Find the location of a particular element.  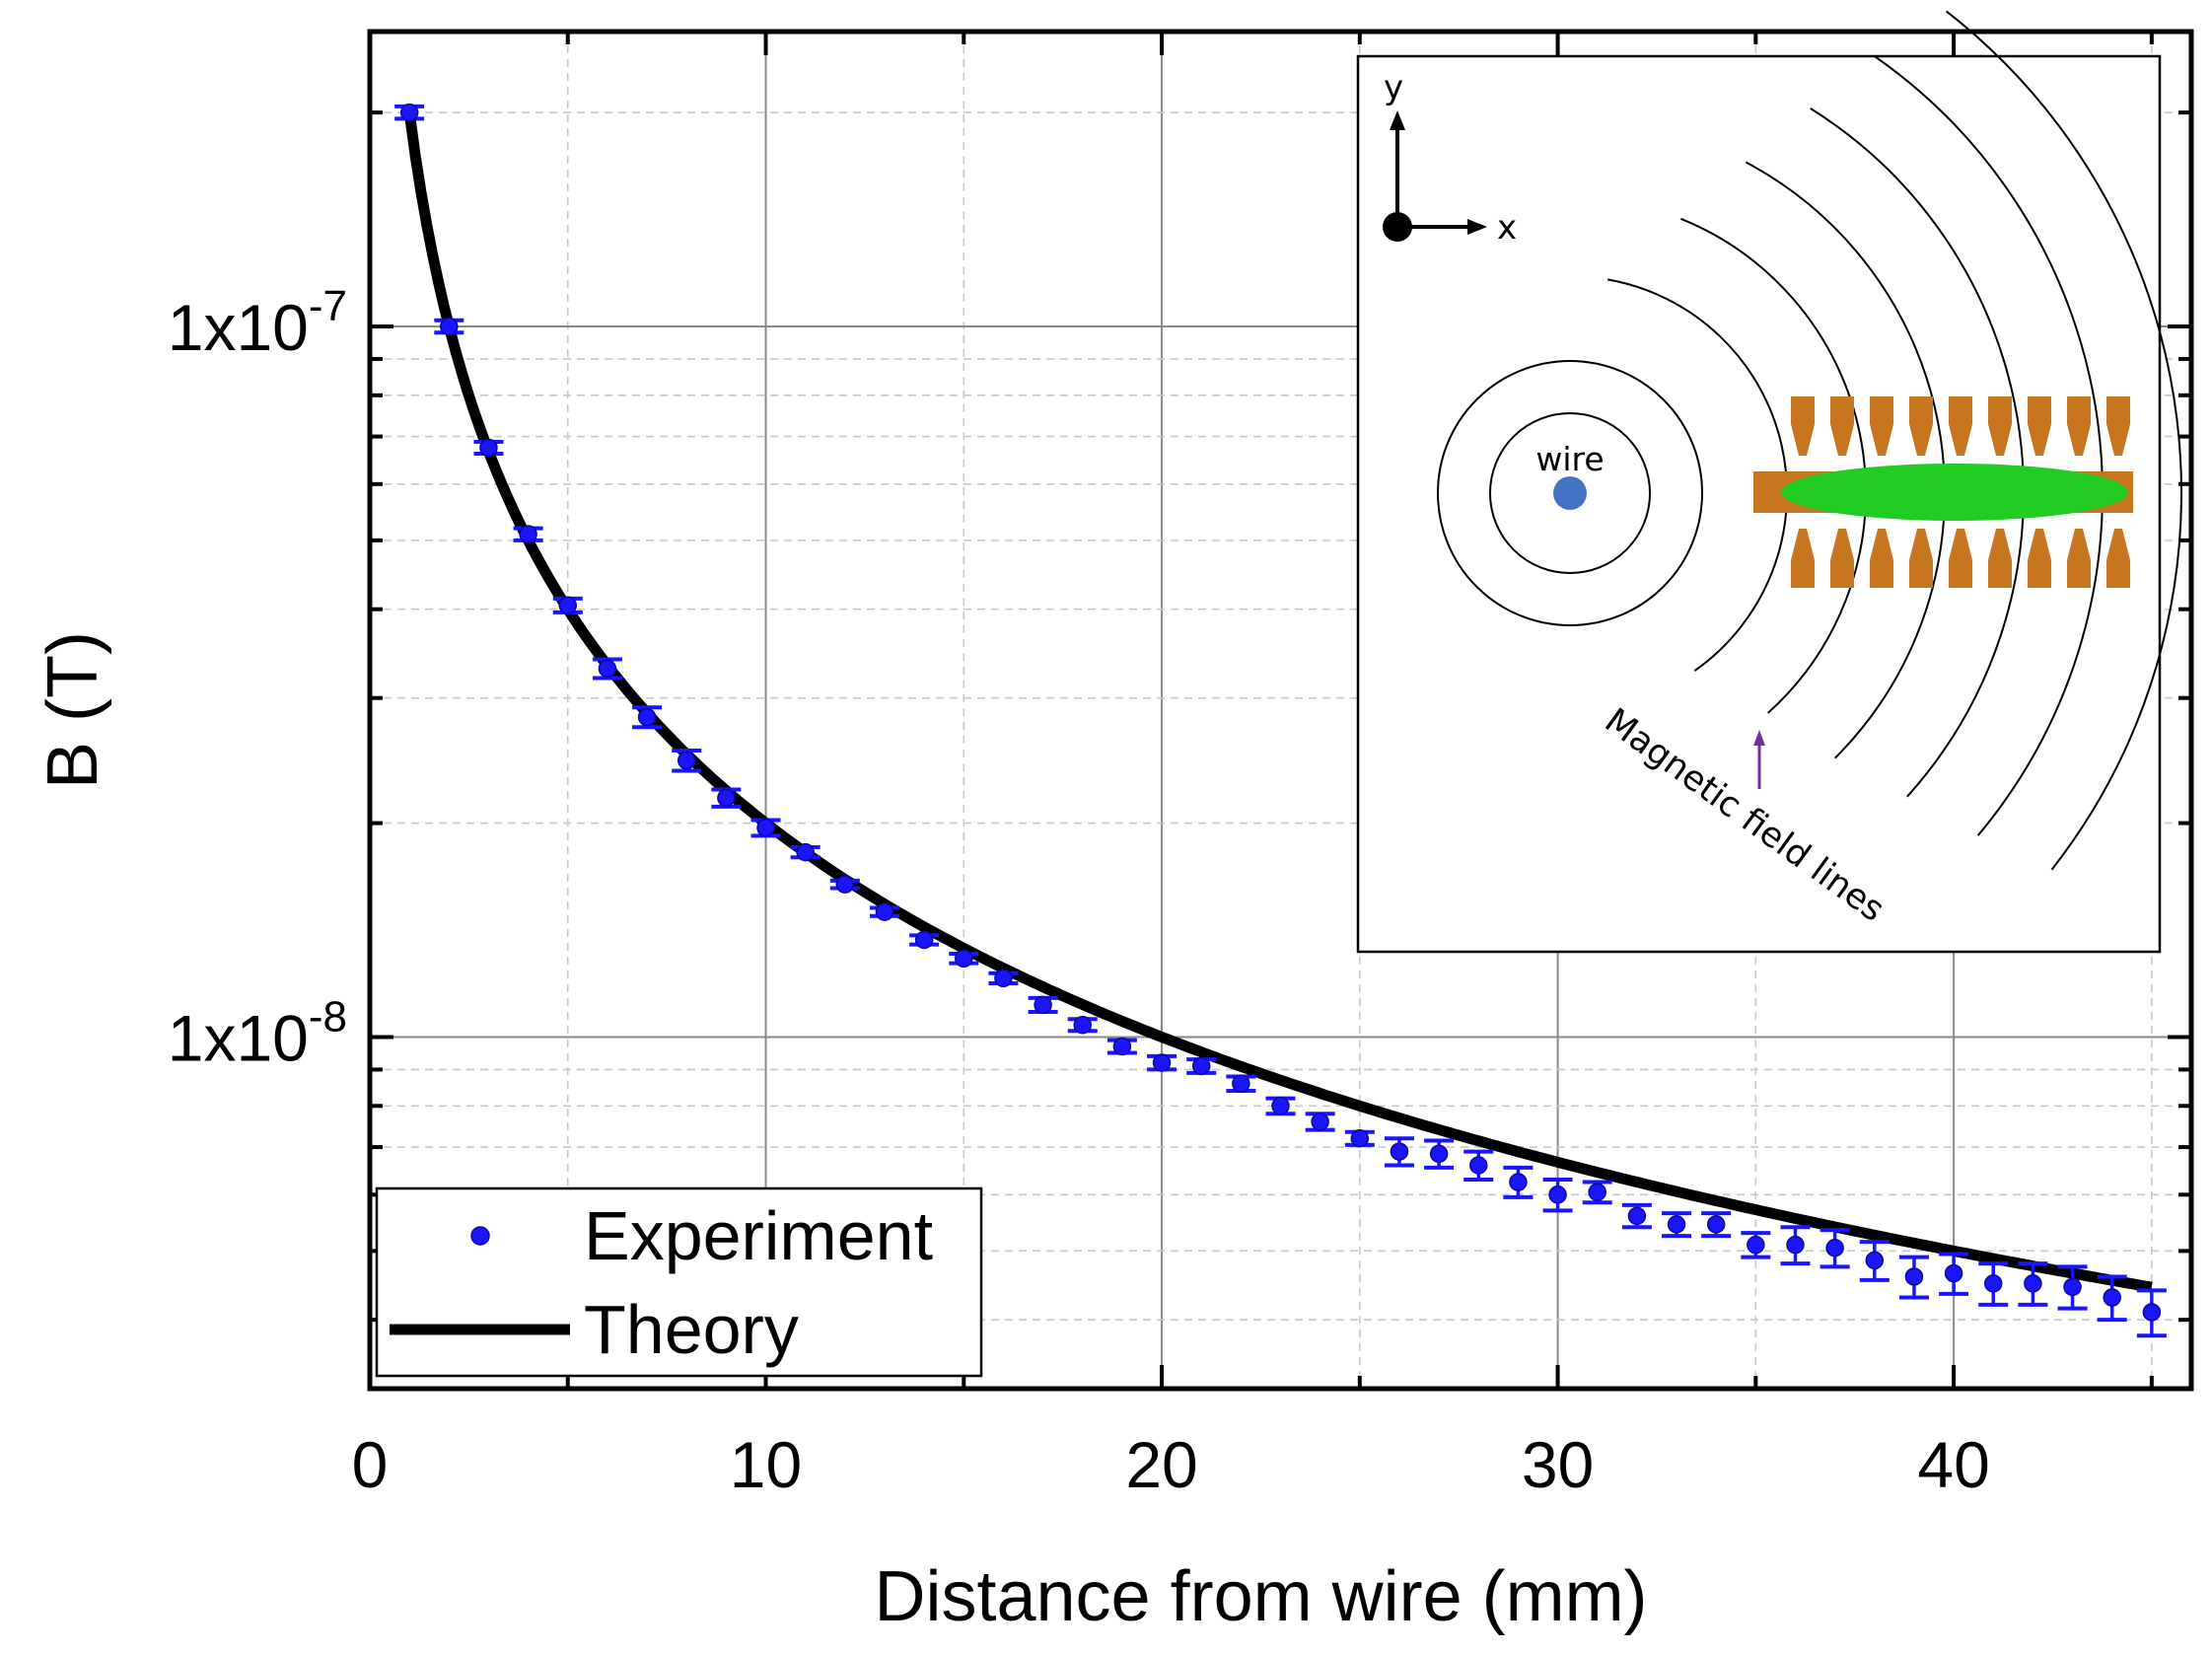

y-tick-label-exponent: -8 is located at coordinates (328, 1016).